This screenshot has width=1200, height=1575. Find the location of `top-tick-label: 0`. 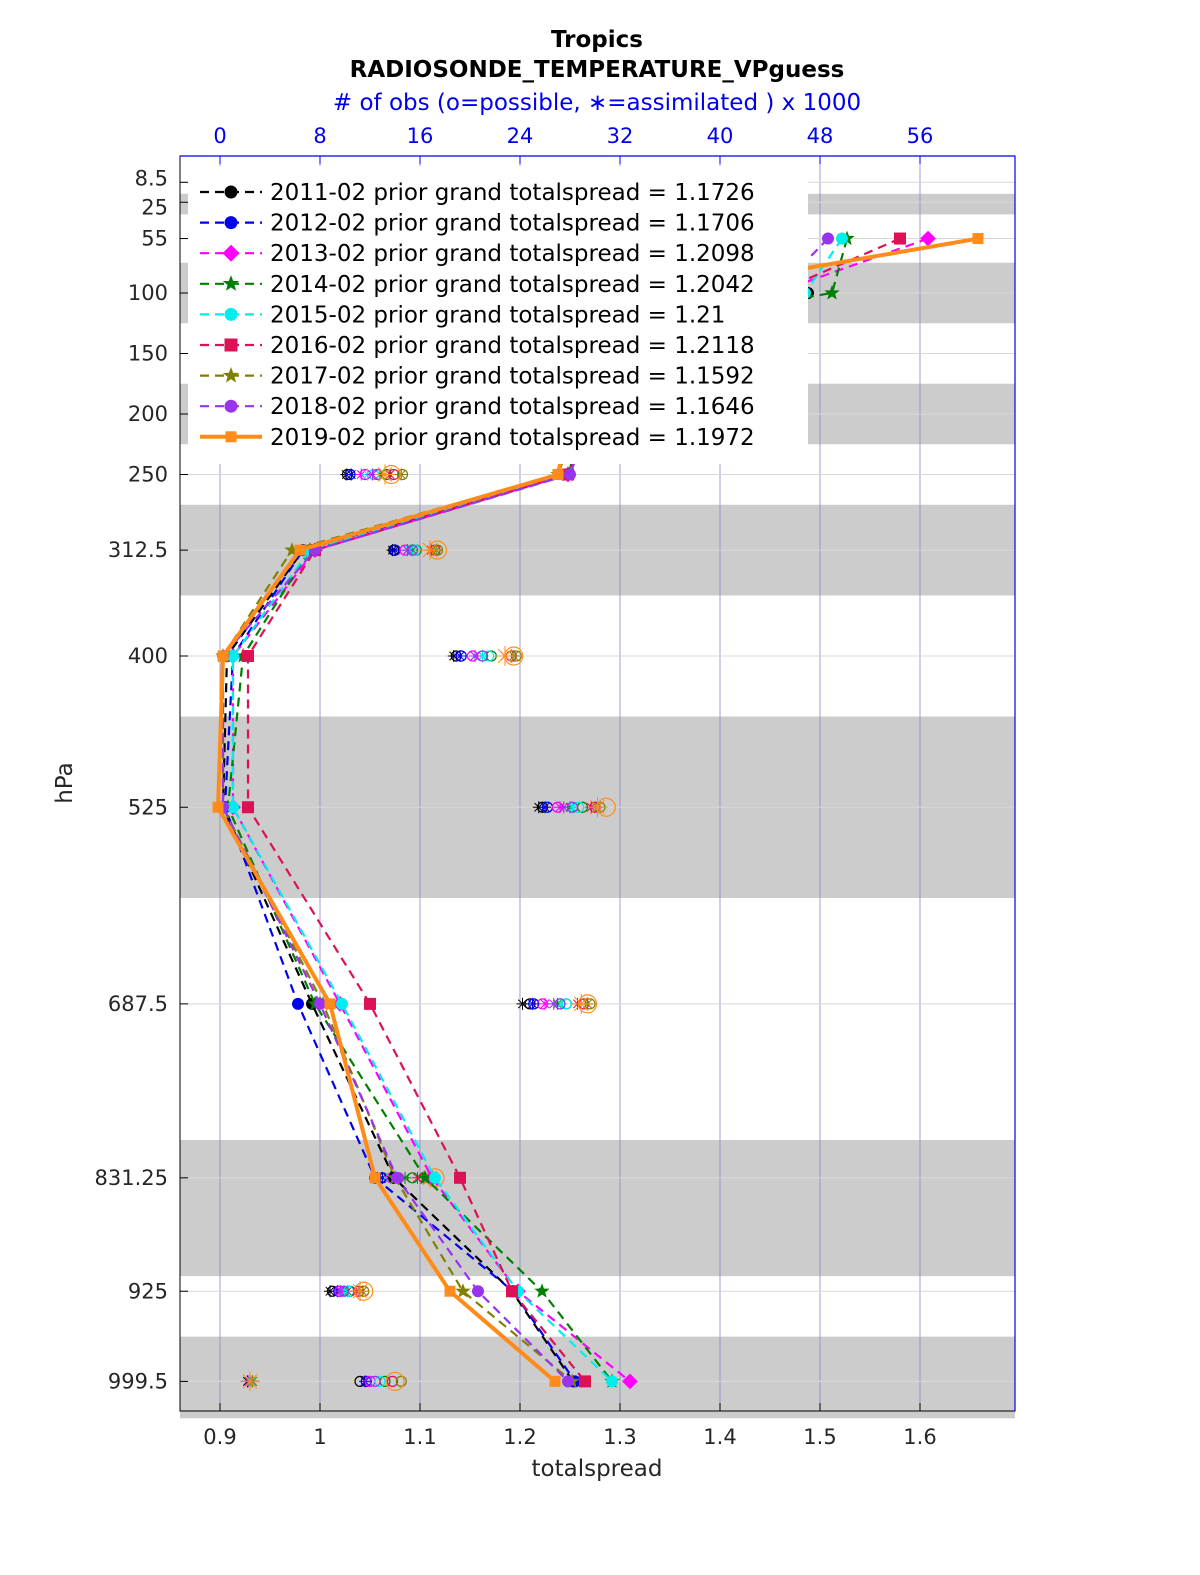

top-tick-label: 0 is located at coordinates (219, 136).